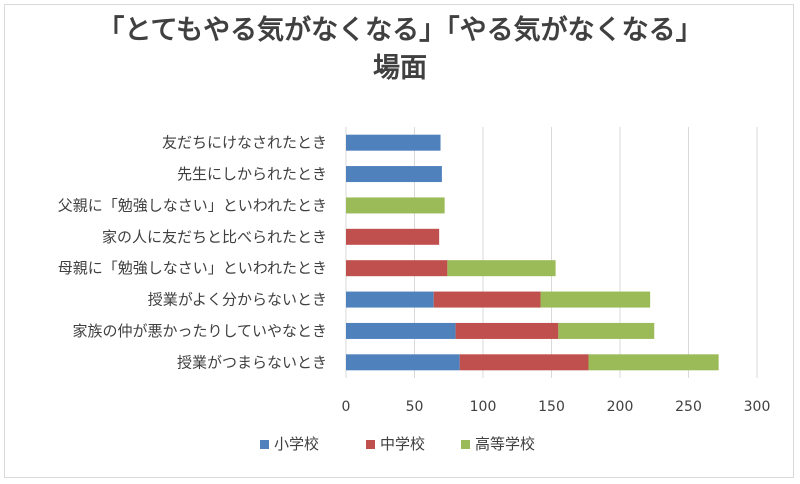 This screenshot has width=800, height=484. I want to click on x-tick-label: 150, so click(551, 407).